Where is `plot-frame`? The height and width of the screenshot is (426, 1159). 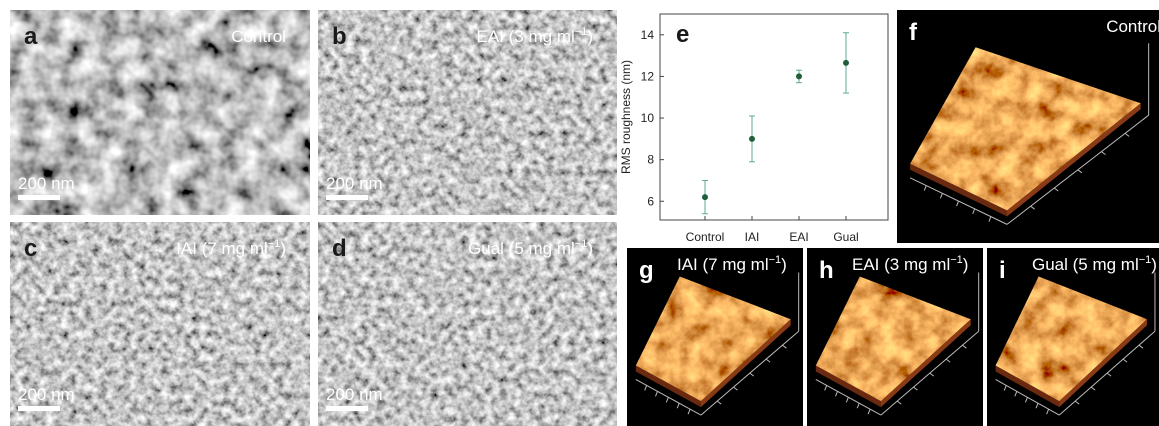
plot-frame is located at coordinates (774, 117).